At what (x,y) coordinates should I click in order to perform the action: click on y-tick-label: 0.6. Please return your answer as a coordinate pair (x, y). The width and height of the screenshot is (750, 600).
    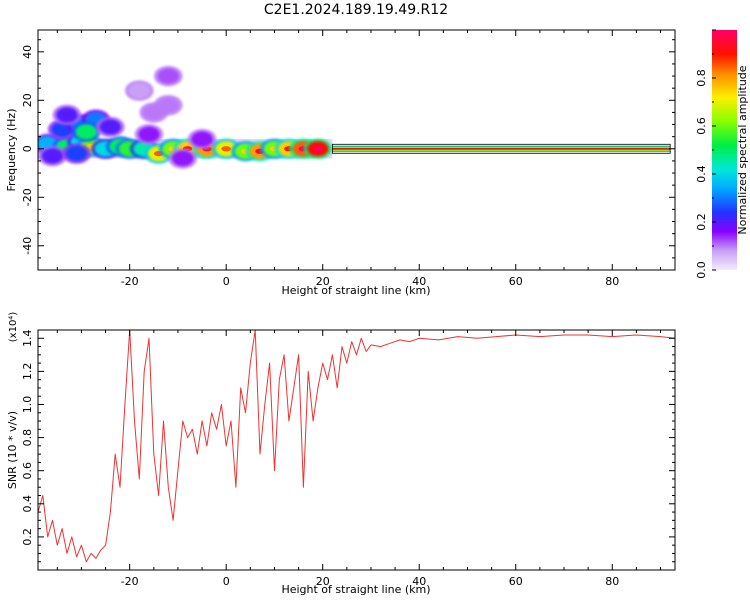
    Looking at the image, I should click on (27, 471).